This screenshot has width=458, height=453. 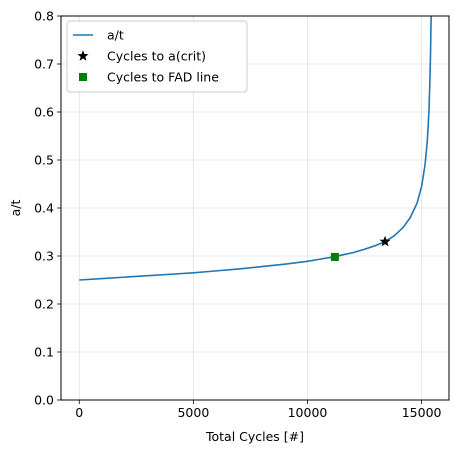 I want to click on y-tick-label: 0.7, so click(x=44, y=64).